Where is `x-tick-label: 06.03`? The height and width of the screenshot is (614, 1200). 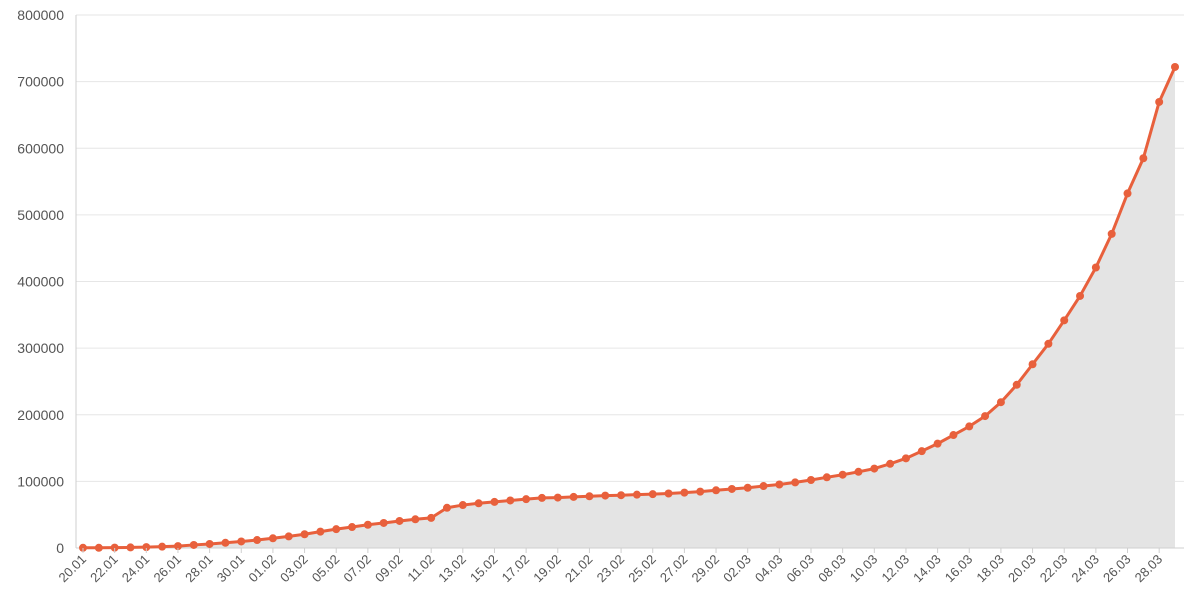 x-tick-label: 06.03 is located at coordinates (801, 569).